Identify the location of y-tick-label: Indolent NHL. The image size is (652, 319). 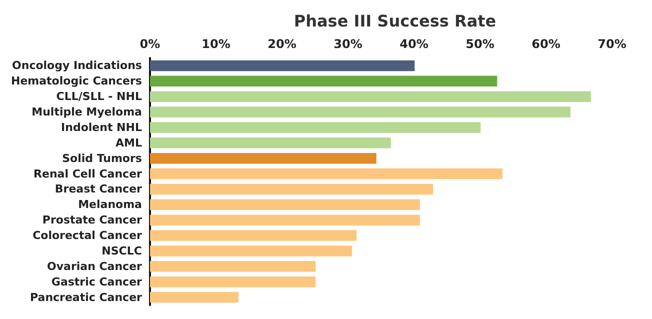
(101, 127).